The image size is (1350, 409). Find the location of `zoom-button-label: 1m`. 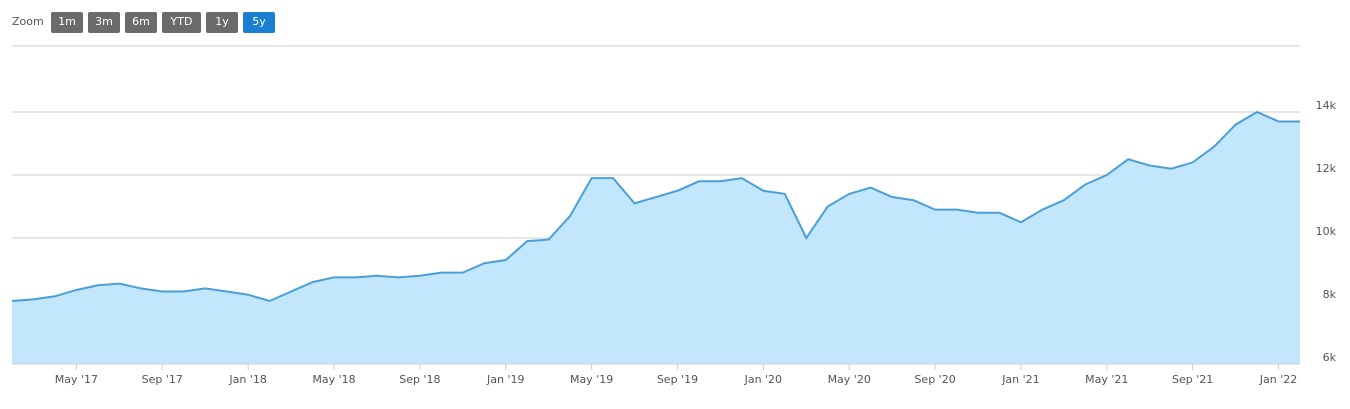

zoom-button-label: 1m is located at coordinates (67, 21).